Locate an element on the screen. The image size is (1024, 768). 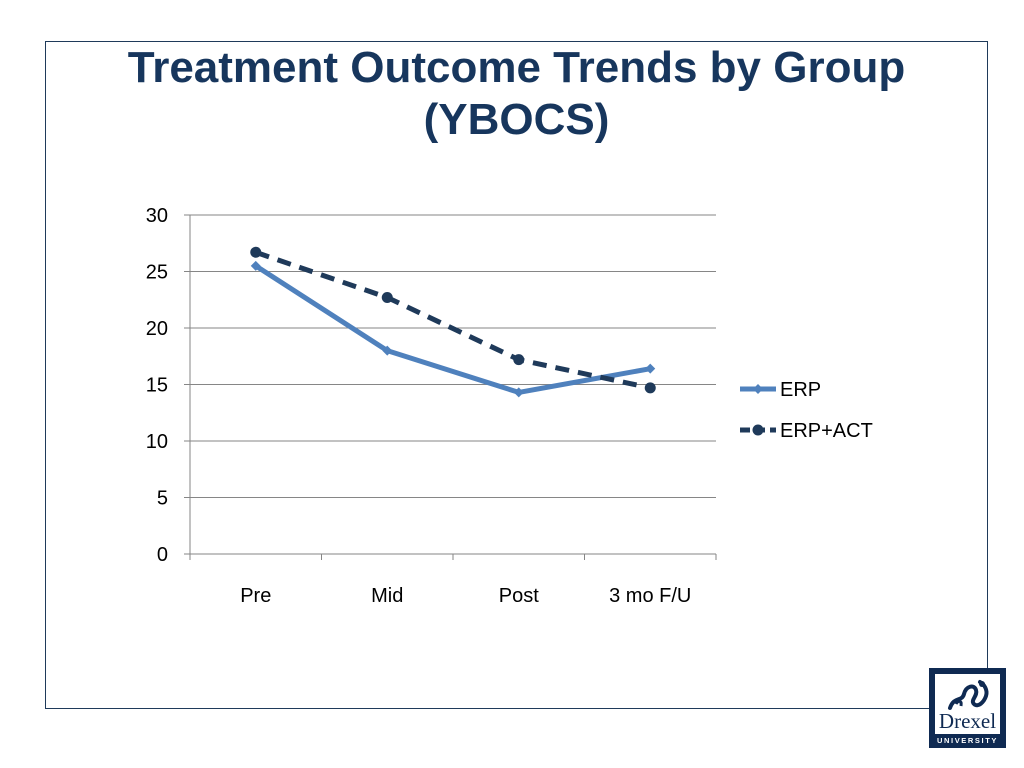
legend: ERP ERP+ACT is located at coordinates (806, 410).